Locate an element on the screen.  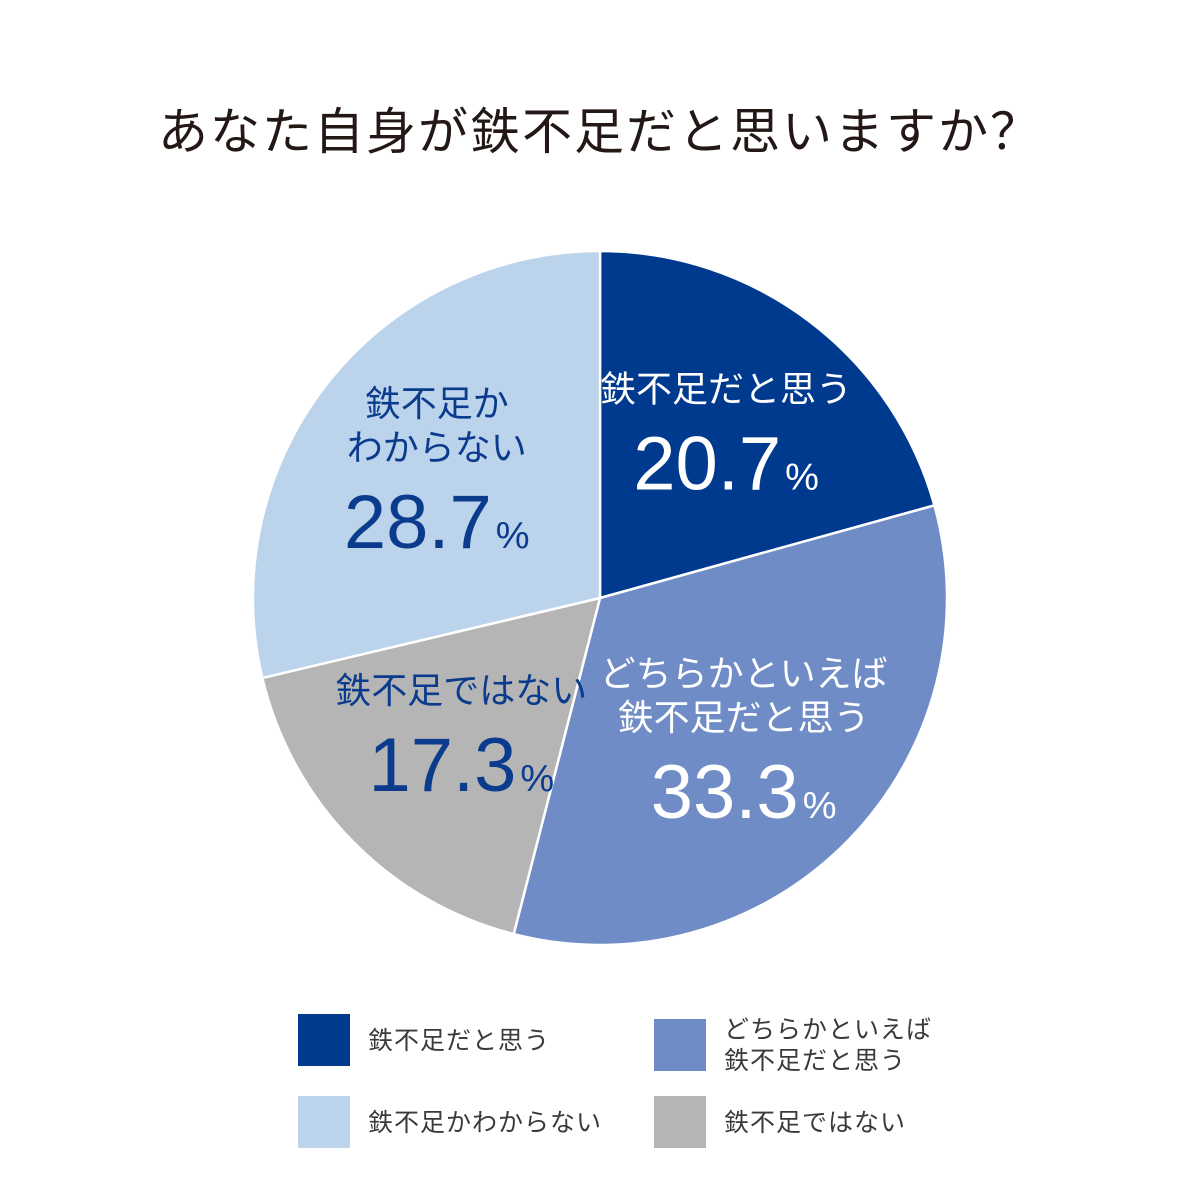
legend-label: どちらかといえば 鉄不足だと思う is located at coordinates (828, 1045).